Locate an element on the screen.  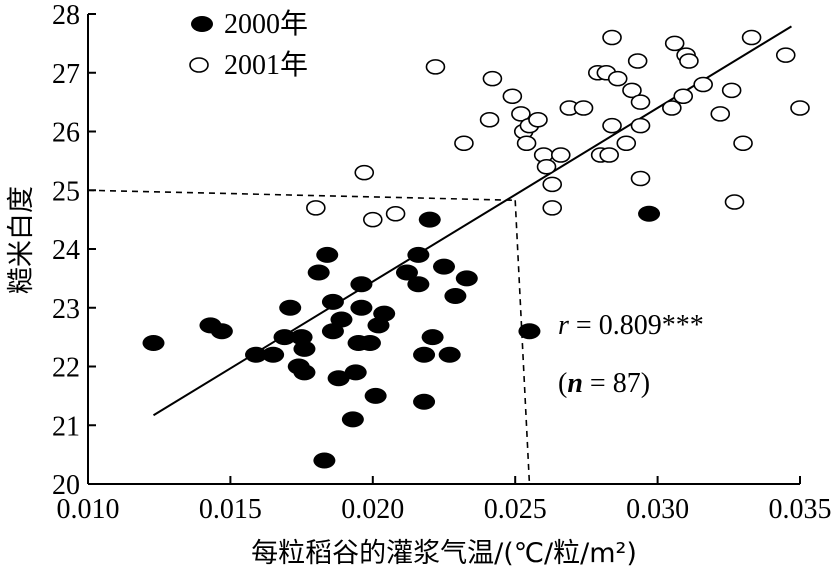
y-tick-label: 23 is located at coordinates (66, 309).